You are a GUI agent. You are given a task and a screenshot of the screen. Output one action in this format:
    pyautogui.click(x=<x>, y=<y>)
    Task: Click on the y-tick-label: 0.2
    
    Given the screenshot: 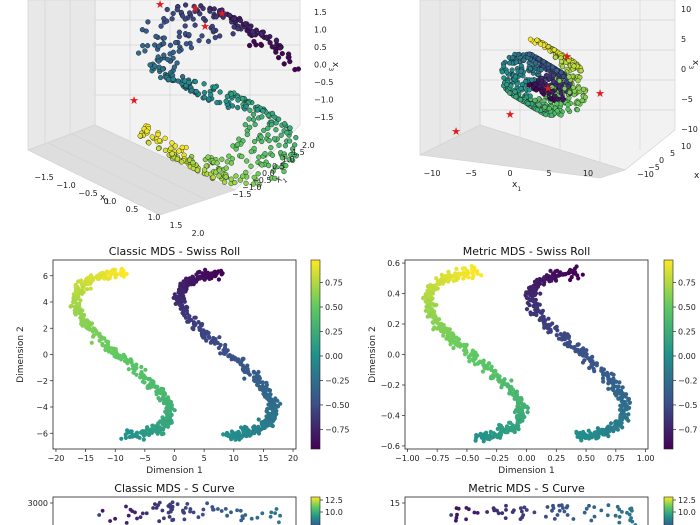 What is the action you would take?
    pyautogui.click(x=393, y=324)
    